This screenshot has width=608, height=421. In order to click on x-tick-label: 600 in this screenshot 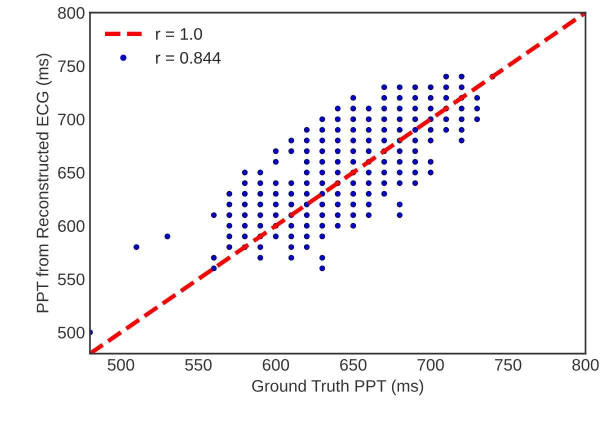, I will do `click(276, 364)`.